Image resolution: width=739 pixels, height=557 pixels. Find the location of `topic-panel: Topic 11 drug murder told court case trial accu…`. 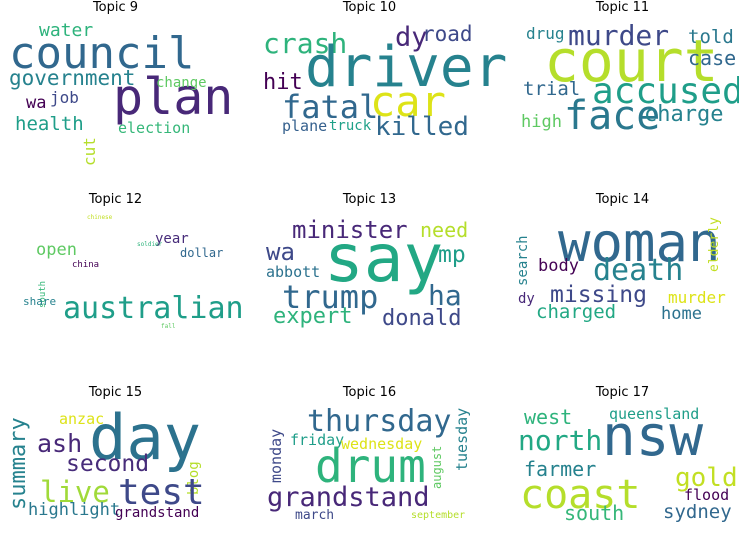

topic-panel: Topic 11 drug murder told court case trial accu… is located at coordinates (624, 86).